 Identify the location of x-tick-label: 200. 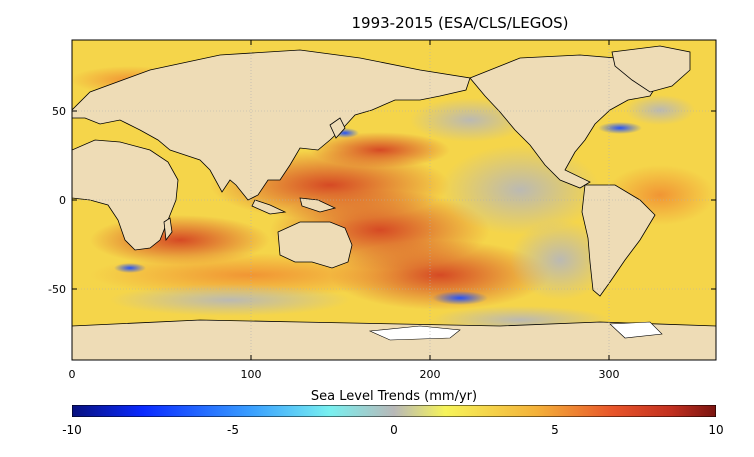
(430, 374).